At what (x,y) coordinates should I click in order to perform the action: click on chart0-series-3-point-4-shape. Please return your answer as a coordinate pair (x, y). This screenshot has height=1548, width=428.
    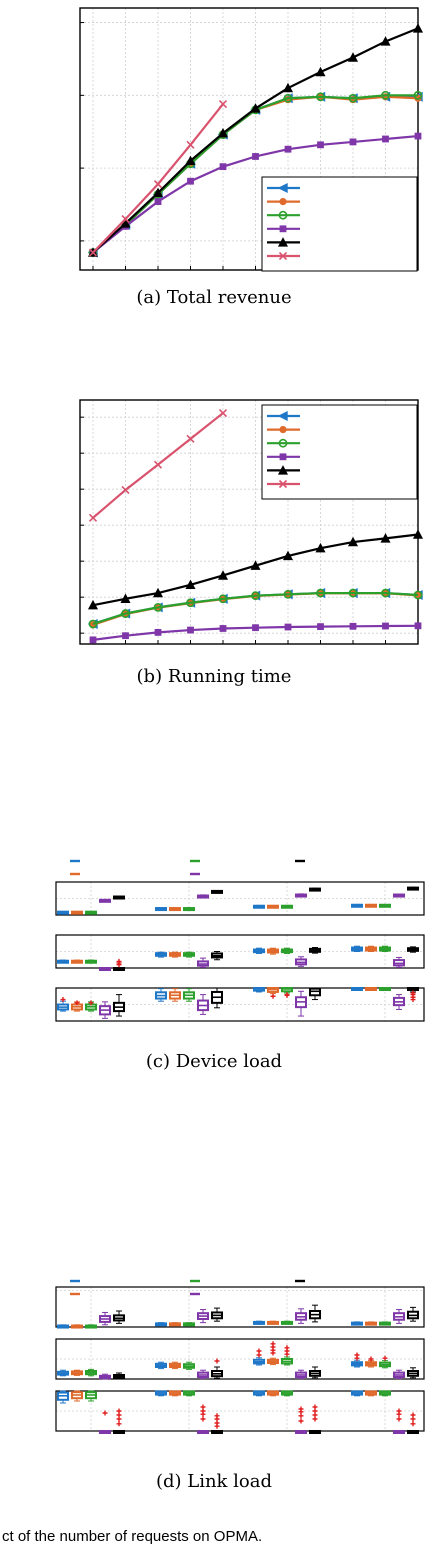
    Looking at the image, I should click on (223, 167).